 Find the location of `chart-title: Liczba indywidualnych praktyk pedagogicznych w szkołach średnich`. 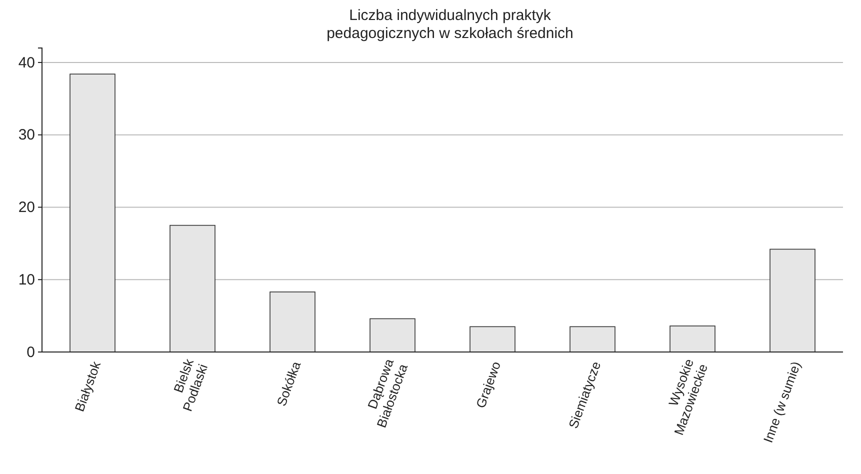

chart-title: Liczba indywidualnych praktyk pedagogicznych w szkołach średnich is located at coordinates (450, 24).